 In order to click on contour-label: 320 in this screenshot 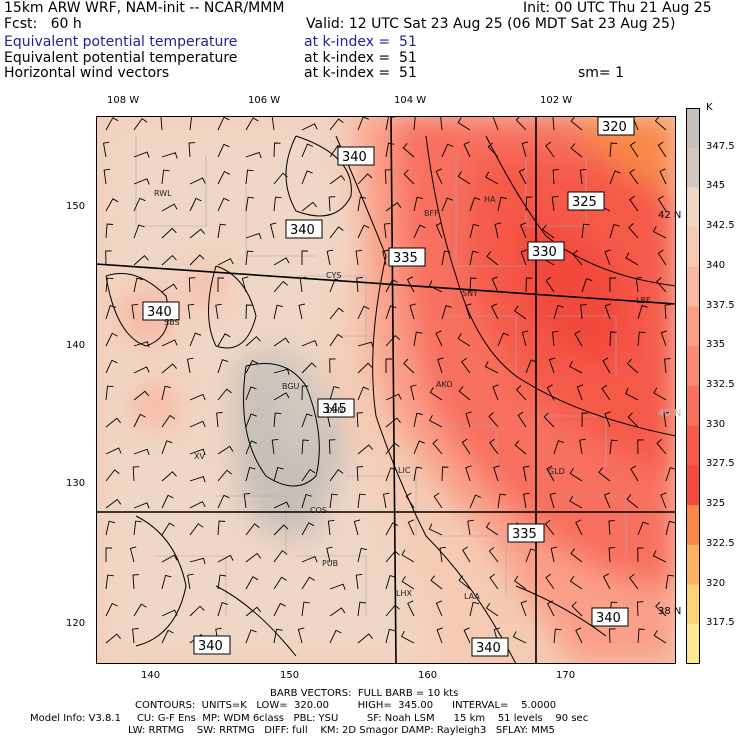, I will do `click(616, 126)`.